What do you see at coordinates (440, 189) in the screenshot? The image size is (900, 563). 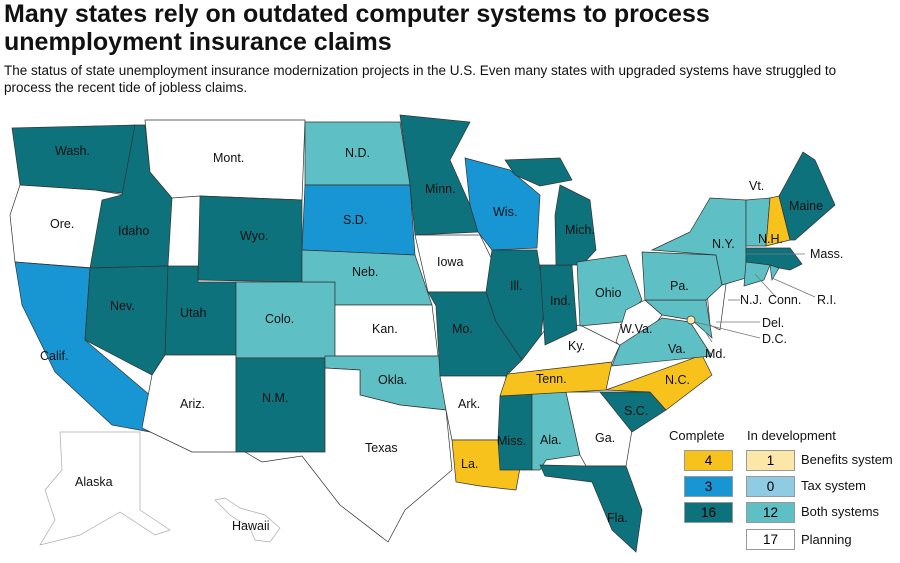 I see `label-mn: Minn.` at bounding box center [440, 189].